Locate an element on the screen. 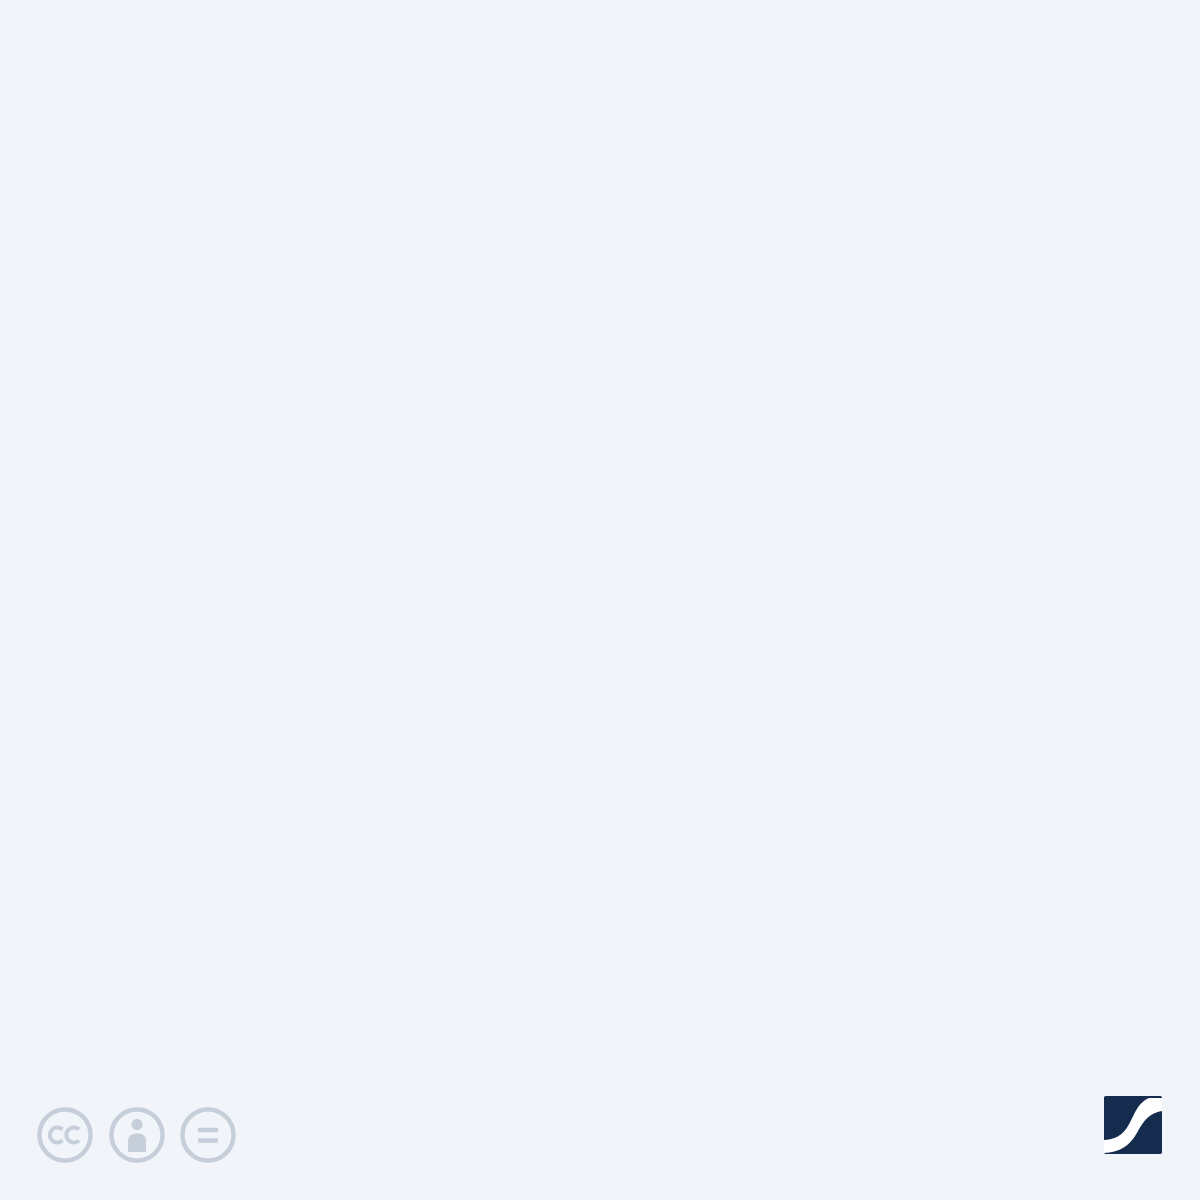 The image size is (1200, 1200). equals-icon is located at coordinates (208, 1135).